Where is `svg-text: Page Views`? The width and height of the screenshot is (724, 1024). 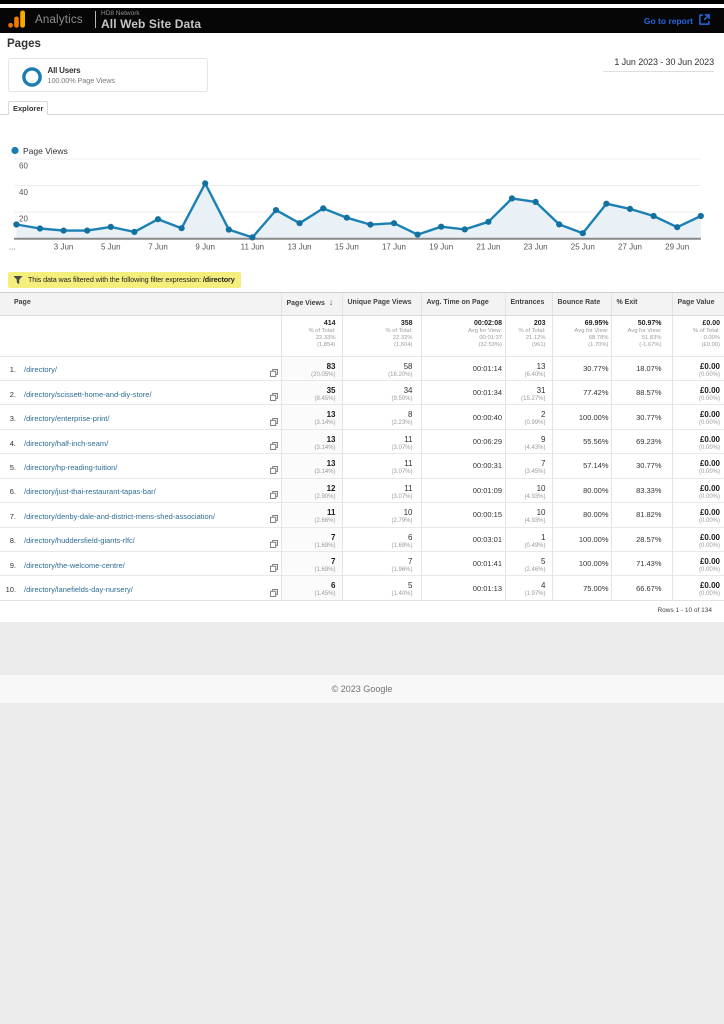
svg-text: Page Views is located at coordinates (45, 151).